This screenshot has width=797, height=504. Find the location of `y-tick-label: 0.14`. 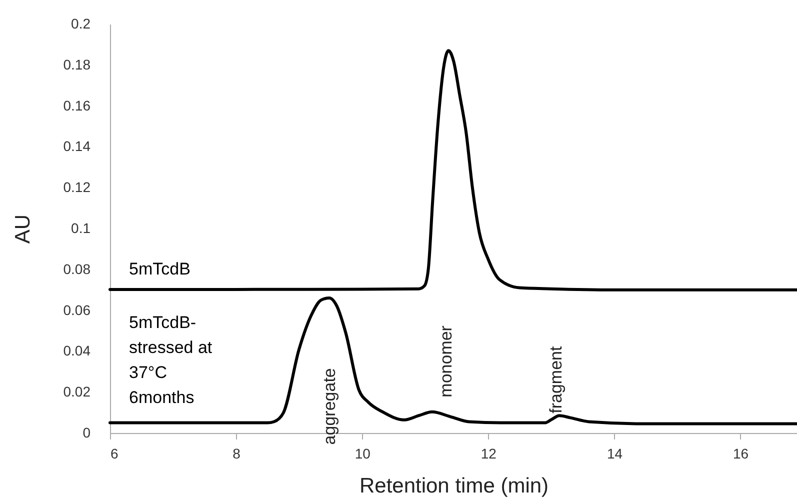

y-tick-label: 0.14 is located at coordinates (77, 146).